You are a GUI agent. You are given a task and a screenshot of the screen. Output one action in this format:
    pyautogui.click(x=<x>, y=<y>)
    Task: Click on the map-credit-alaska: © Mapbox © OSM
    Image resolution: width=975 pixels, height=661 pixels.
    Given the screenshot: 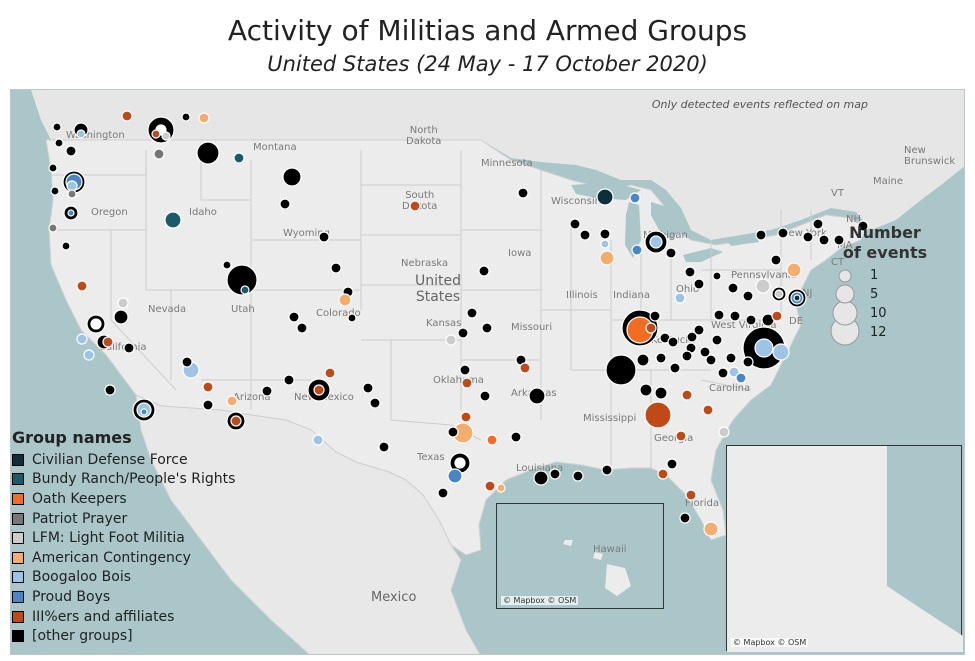 What is the action you would take?
    pyautogui.click(x=770, y=642)
    